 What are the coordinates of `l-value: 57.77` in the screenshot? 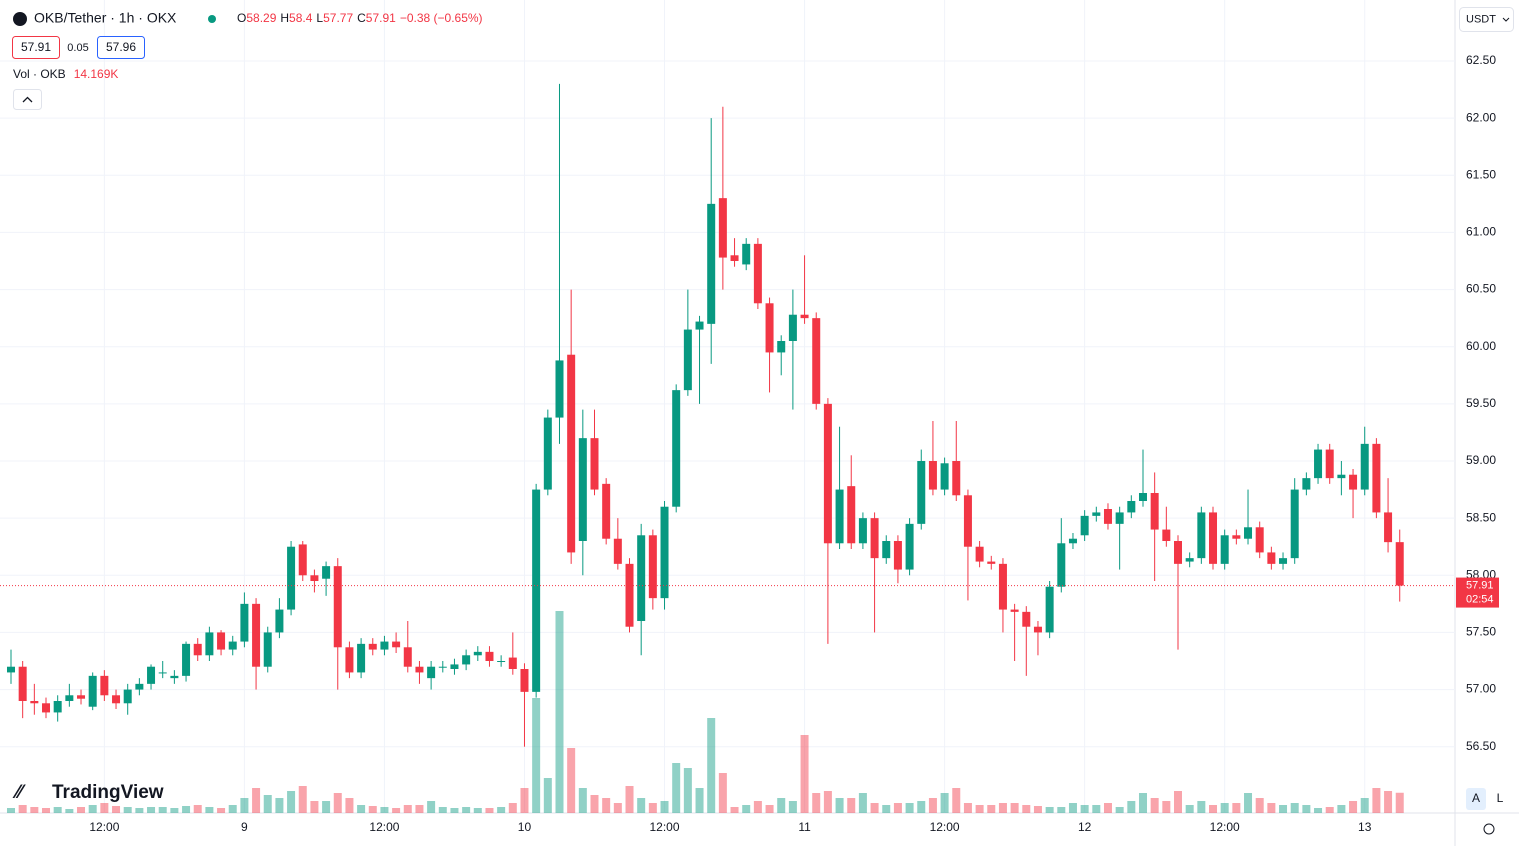 It's located at (338, 18).